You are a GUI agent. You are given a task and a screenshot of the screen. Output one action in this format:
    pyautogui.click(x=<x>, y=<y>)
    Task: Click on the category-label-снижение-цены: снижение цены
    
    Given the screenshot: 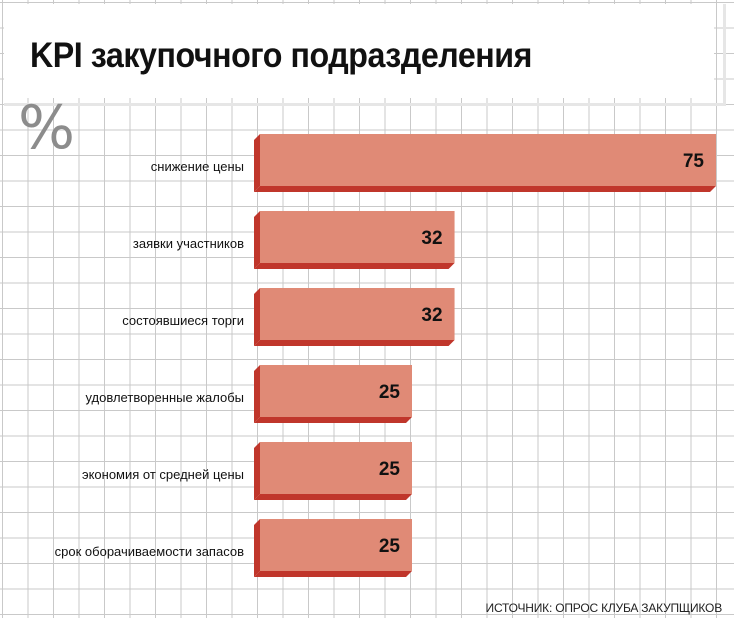 What is the action you would take?
    pyautogui.click(x=197, y=166)
    